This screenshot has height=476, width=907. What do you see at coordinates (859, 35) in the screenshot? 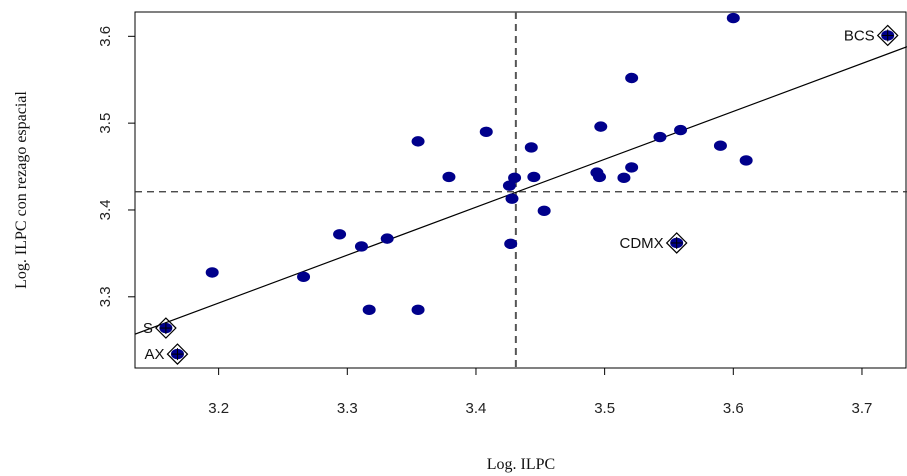
I see `point-label: BCS` at bounding box center [859, 35].